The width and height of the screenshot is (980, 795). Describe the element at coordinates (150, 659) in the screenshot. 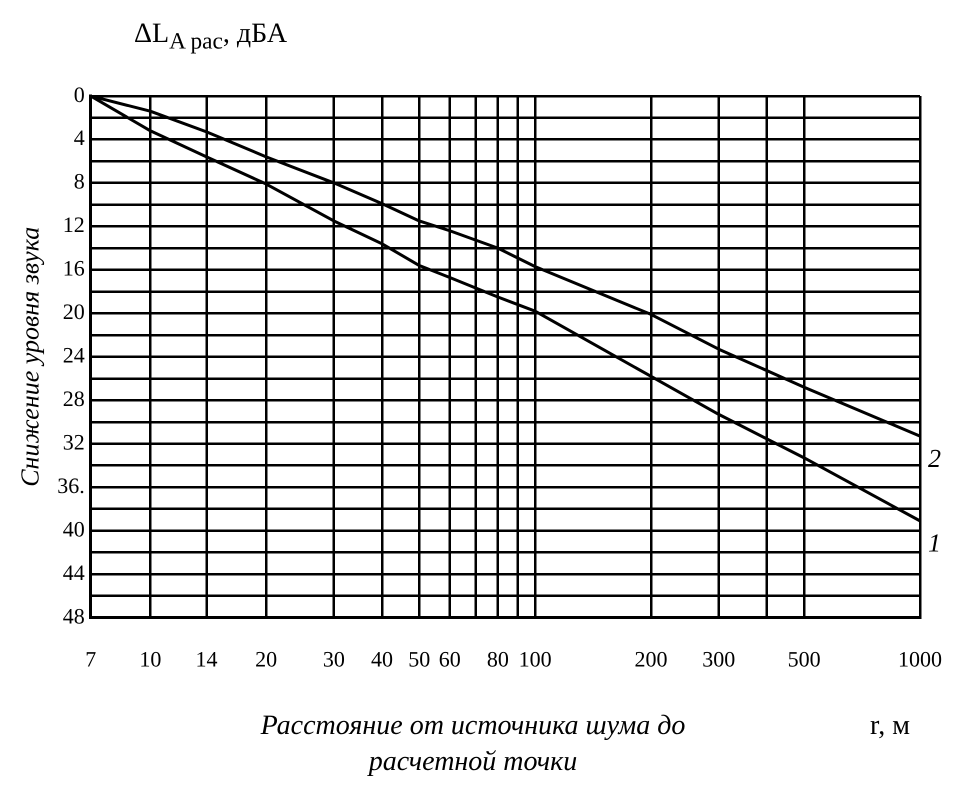

I see `x-tick-label: 10` at that location.